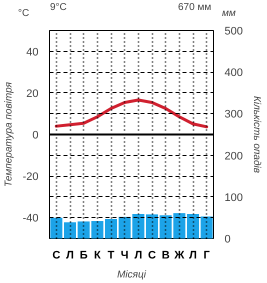 This screenshot has width=267, height=283. Describe the element at coordinates (256, 134) in the screenshot. I see `y2-axis-title: Кількість опадів` at that location.